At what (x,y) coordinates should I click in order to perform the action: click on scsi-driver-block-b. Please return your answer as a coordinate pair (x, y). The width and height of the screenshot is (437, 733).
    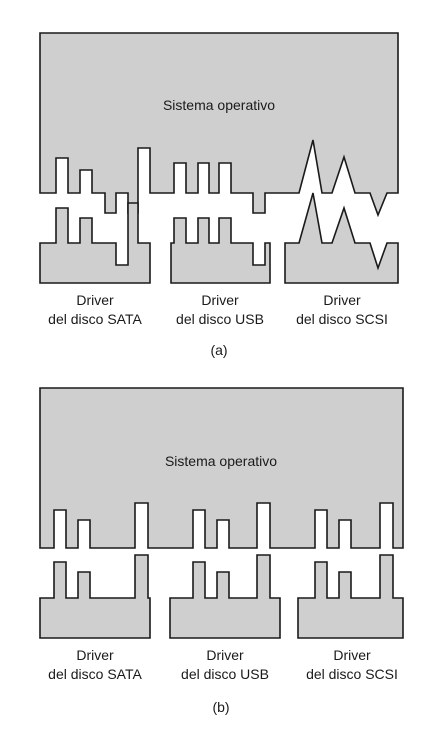
    Looking at the image, I should click on (350, 596).